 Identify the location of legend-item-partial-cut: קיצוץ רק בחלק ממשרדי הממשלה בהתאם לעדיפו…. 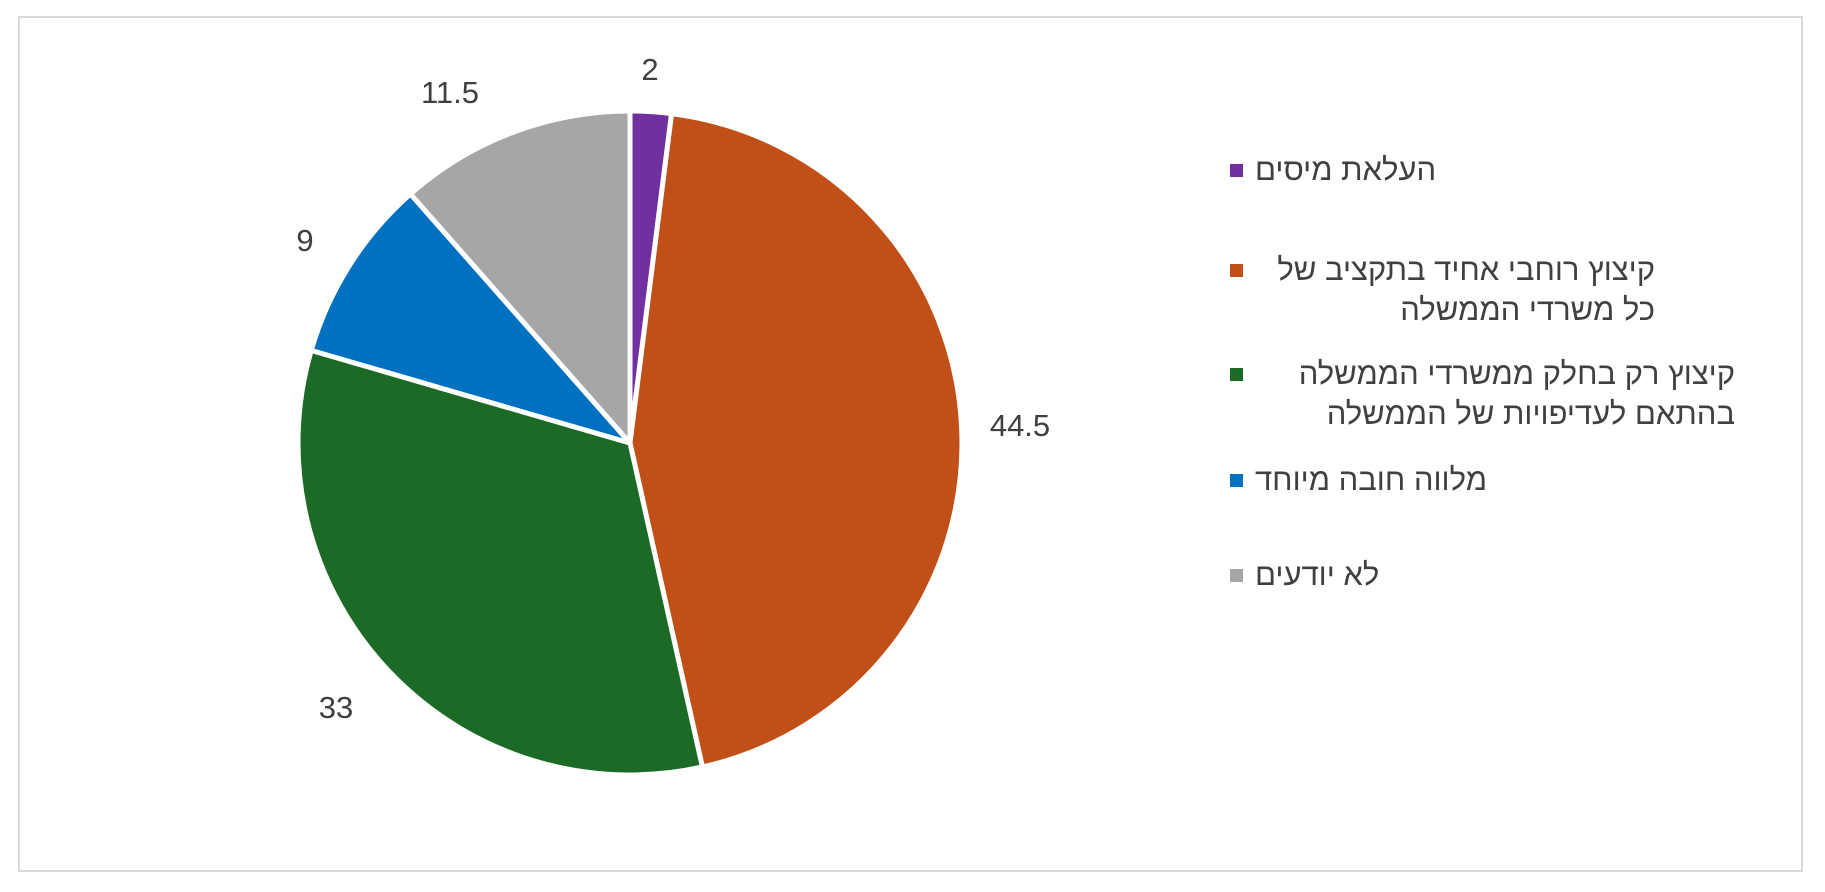
(1500, 394).